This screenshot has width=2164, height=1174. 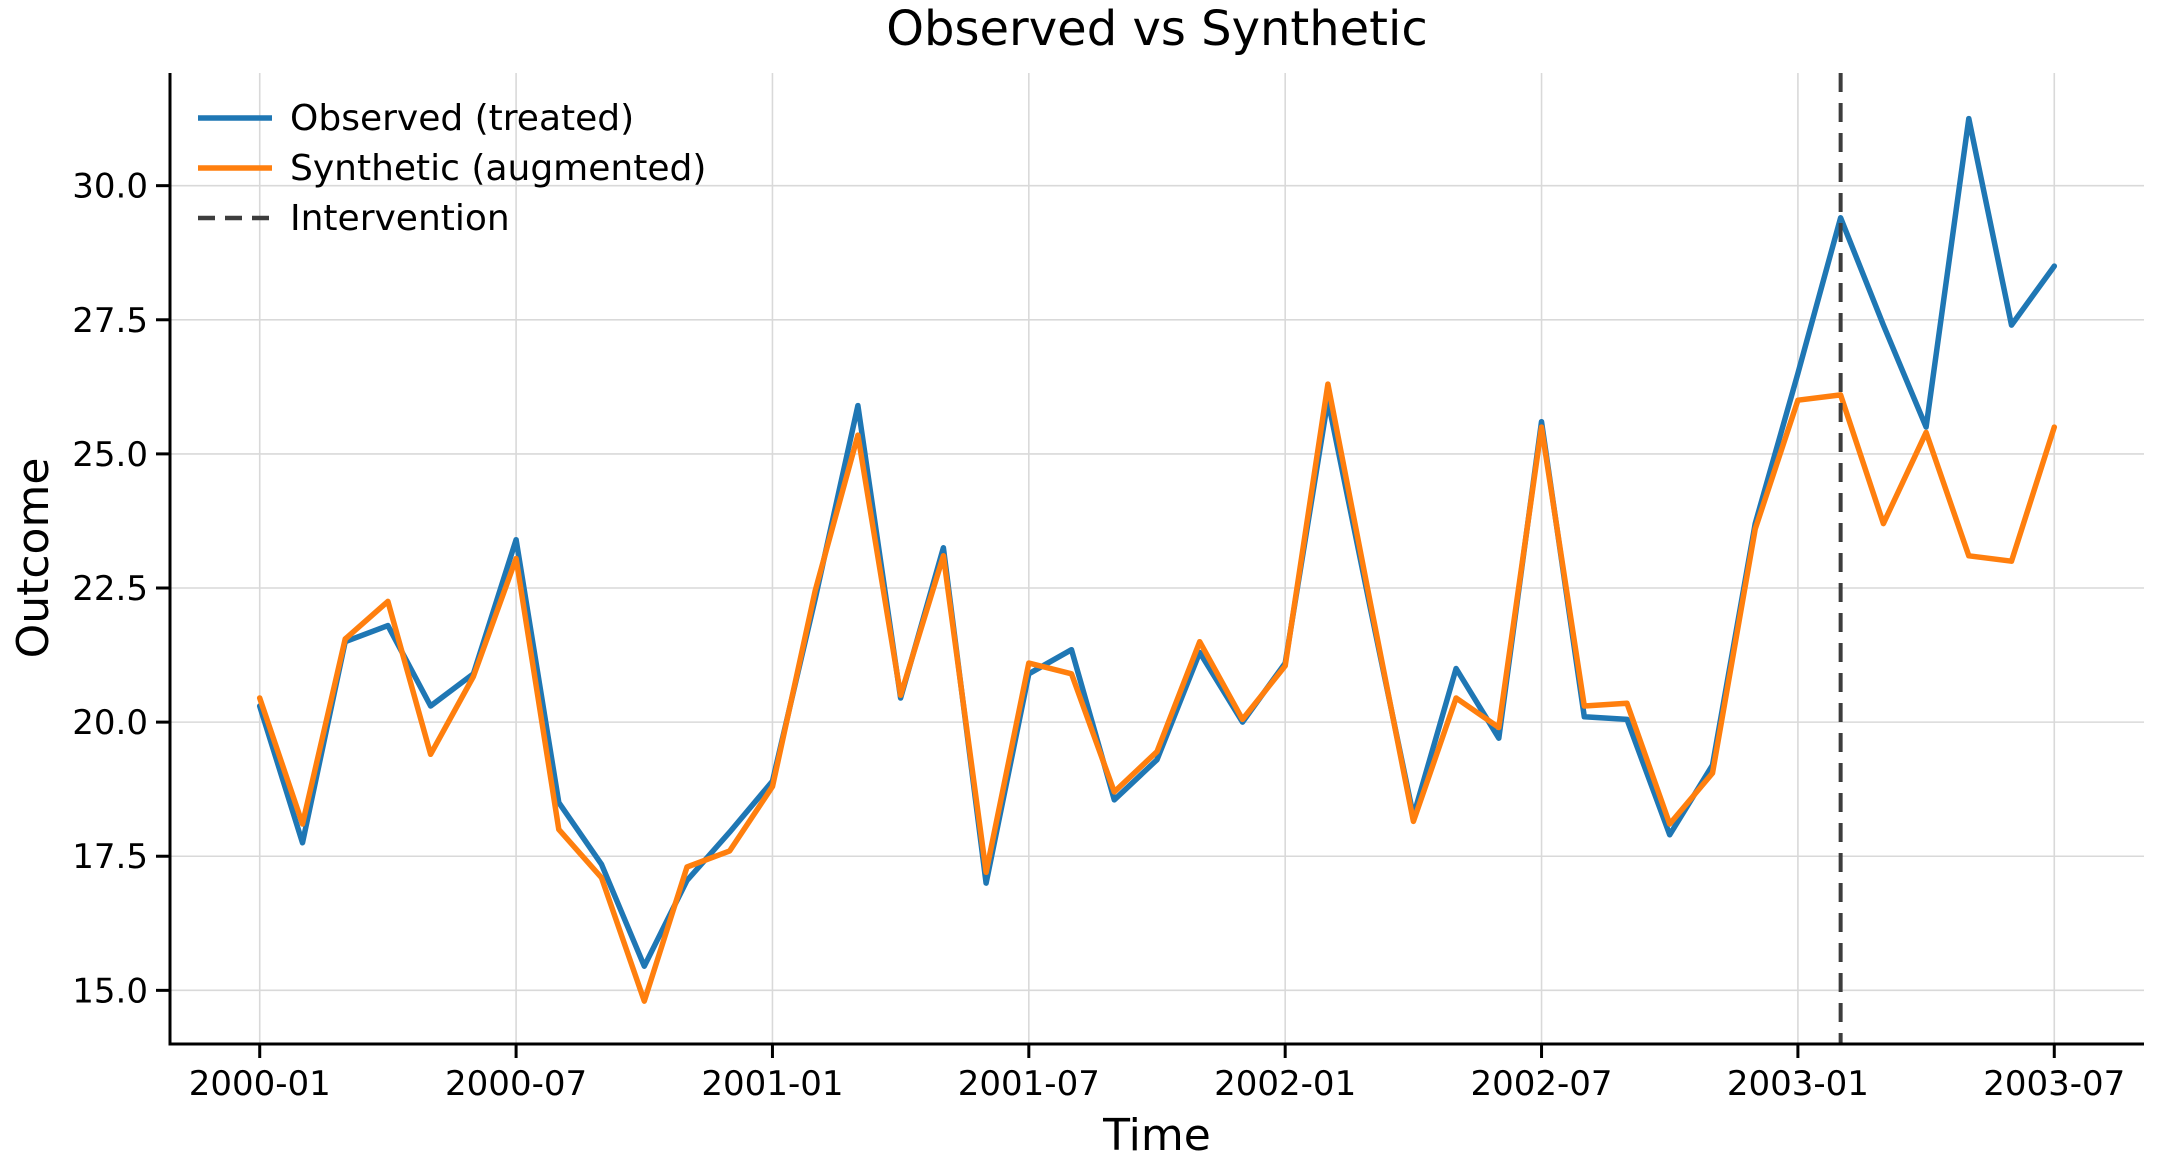 I want to click on x-tick-label: 2000-01, so click(x=260, y=1084).